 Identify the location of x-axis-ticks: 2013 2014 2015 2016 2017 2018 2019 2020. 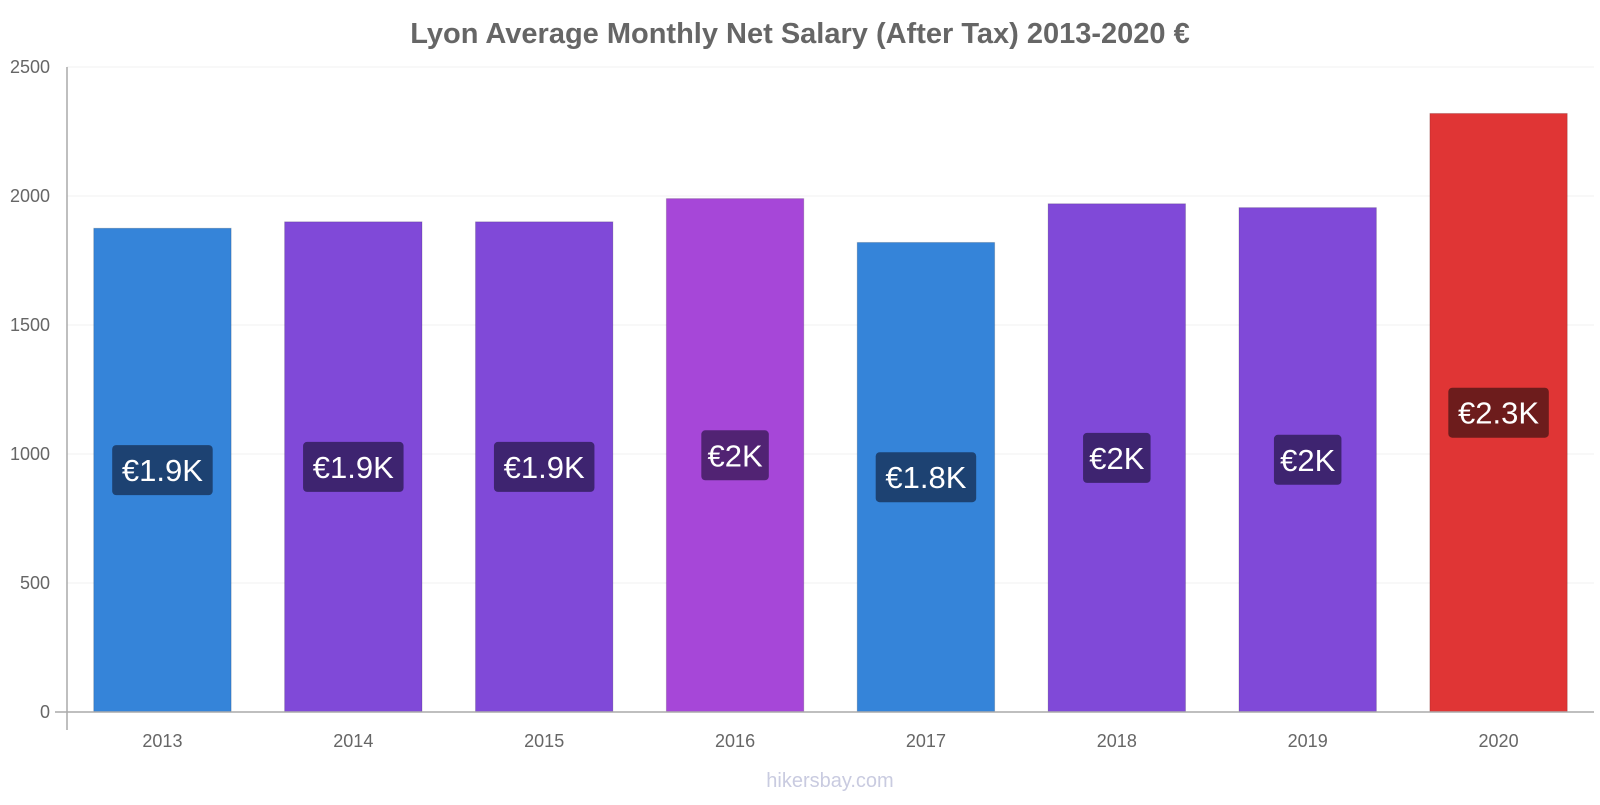
(830, 741).